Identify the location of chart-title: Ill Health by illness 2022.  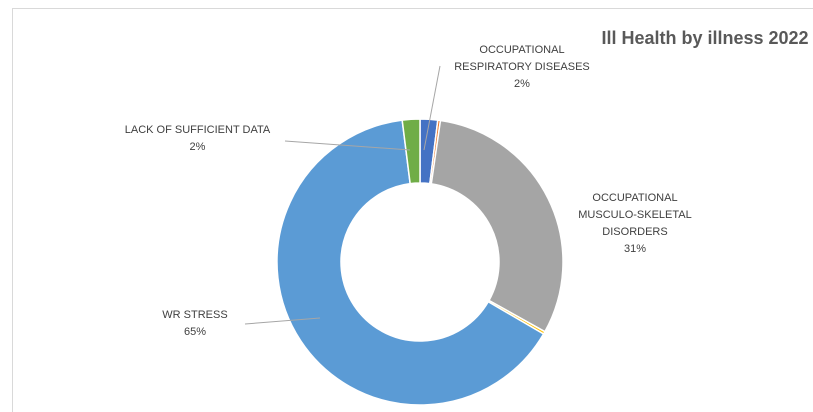
(705, 38).